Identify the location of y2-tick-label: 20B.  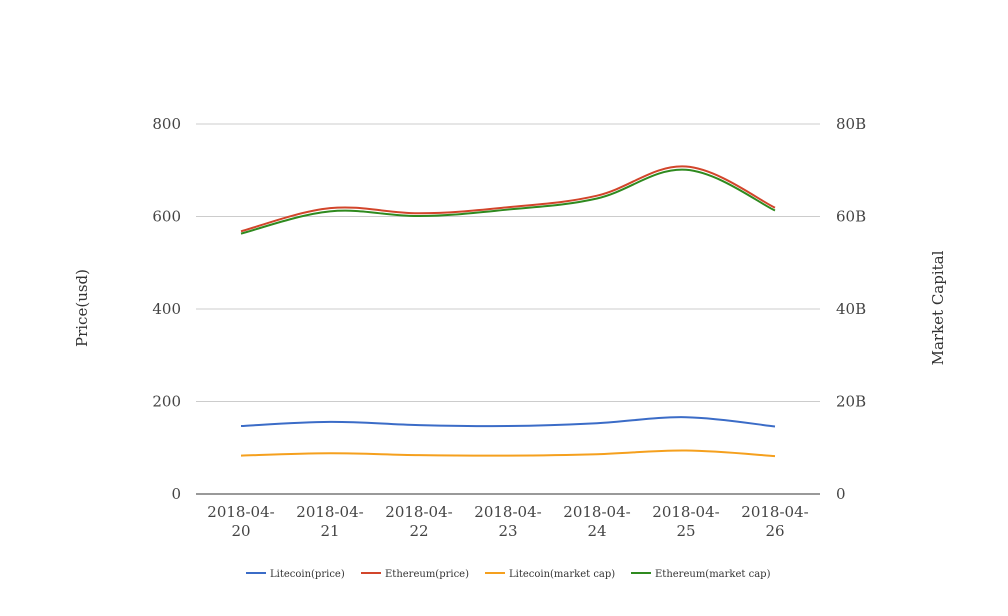
(851, 402).